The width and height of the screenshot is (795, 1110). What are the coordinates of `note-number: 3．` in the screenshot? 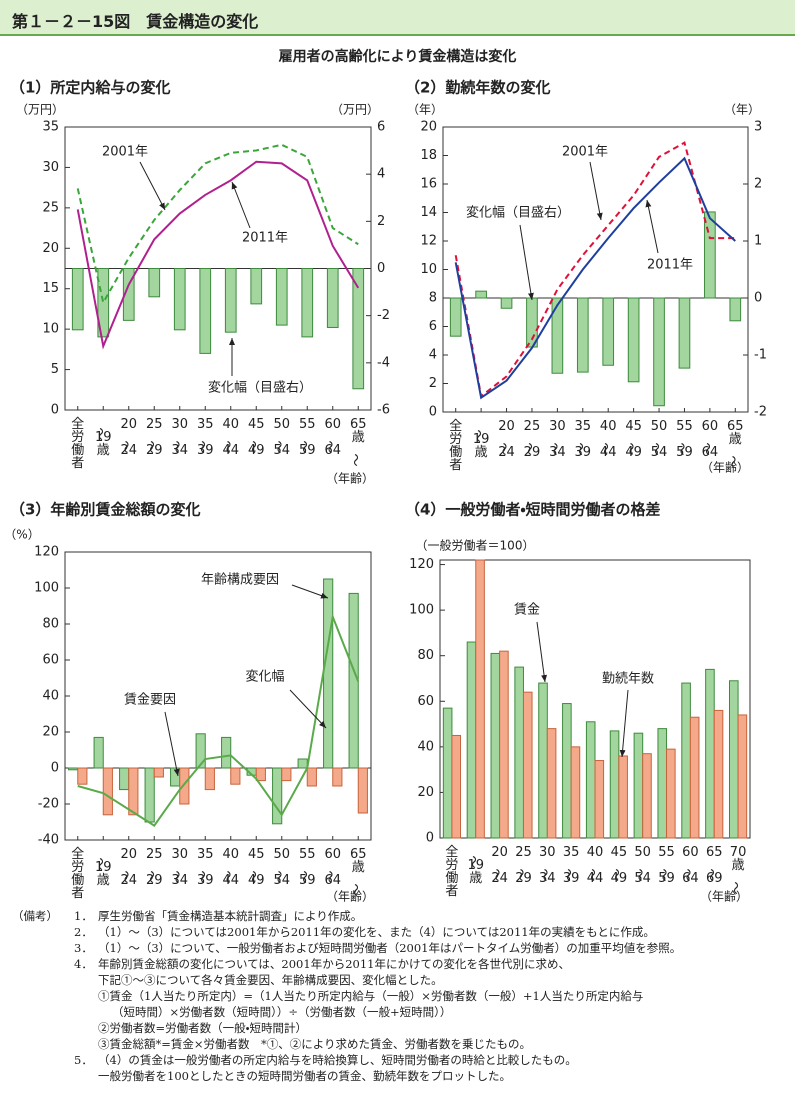 It's located at (83, 948).